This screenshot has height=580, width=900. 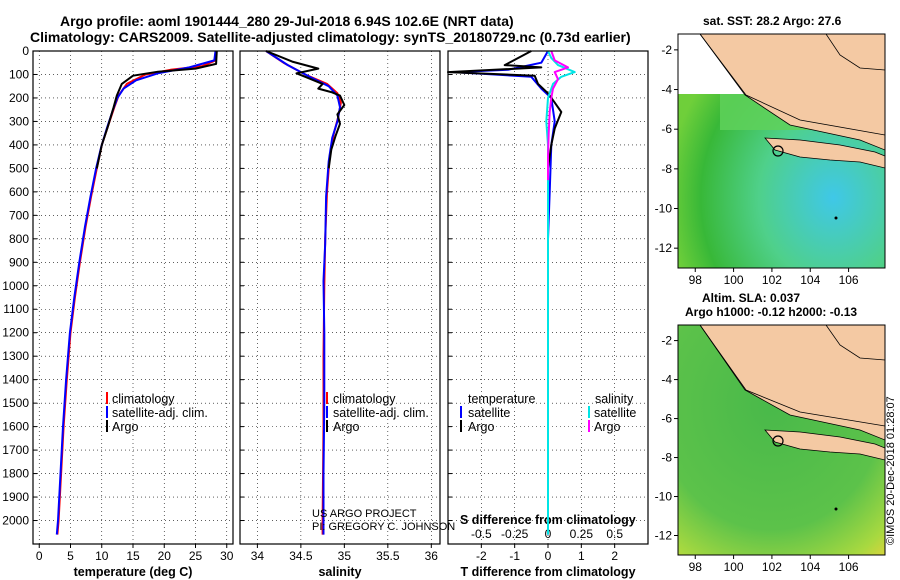 What do you see at coordinates (489, 413) in the screenshot?
I see `legend-temp-satellite-label: satellite` at bounding box center [489, 413].